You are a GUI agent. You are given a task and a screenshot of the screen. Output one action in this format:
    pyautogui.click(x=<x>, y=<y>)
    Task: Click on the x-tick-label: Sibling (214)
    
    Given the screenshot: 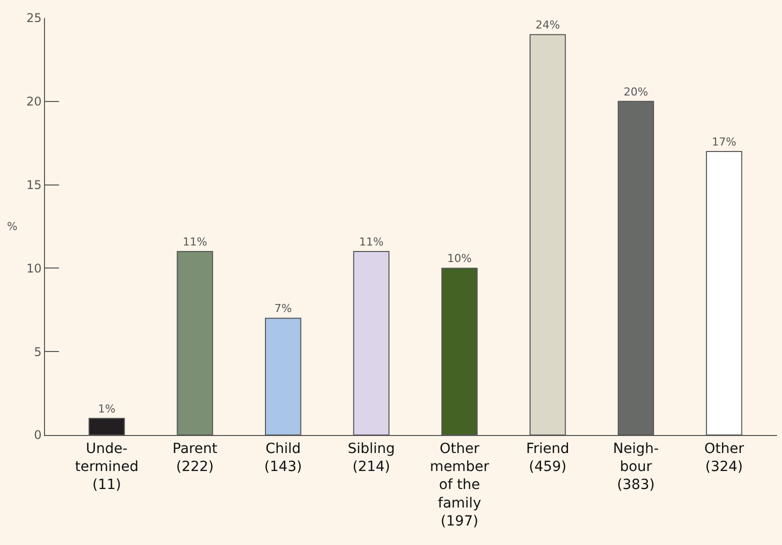 What is the action you would take?
    pyautogui.click(x=371, y=457)
    